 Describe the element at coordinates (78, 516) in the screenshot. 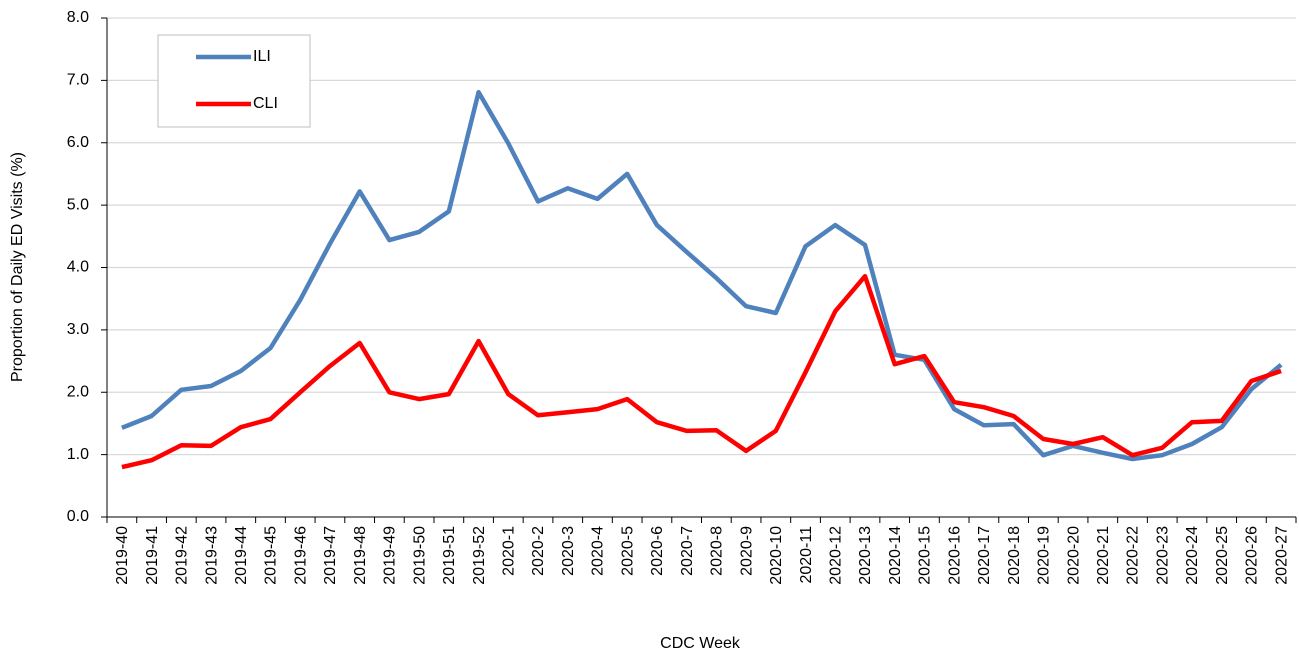

I see `y-tick-label: 0.0` at that location.